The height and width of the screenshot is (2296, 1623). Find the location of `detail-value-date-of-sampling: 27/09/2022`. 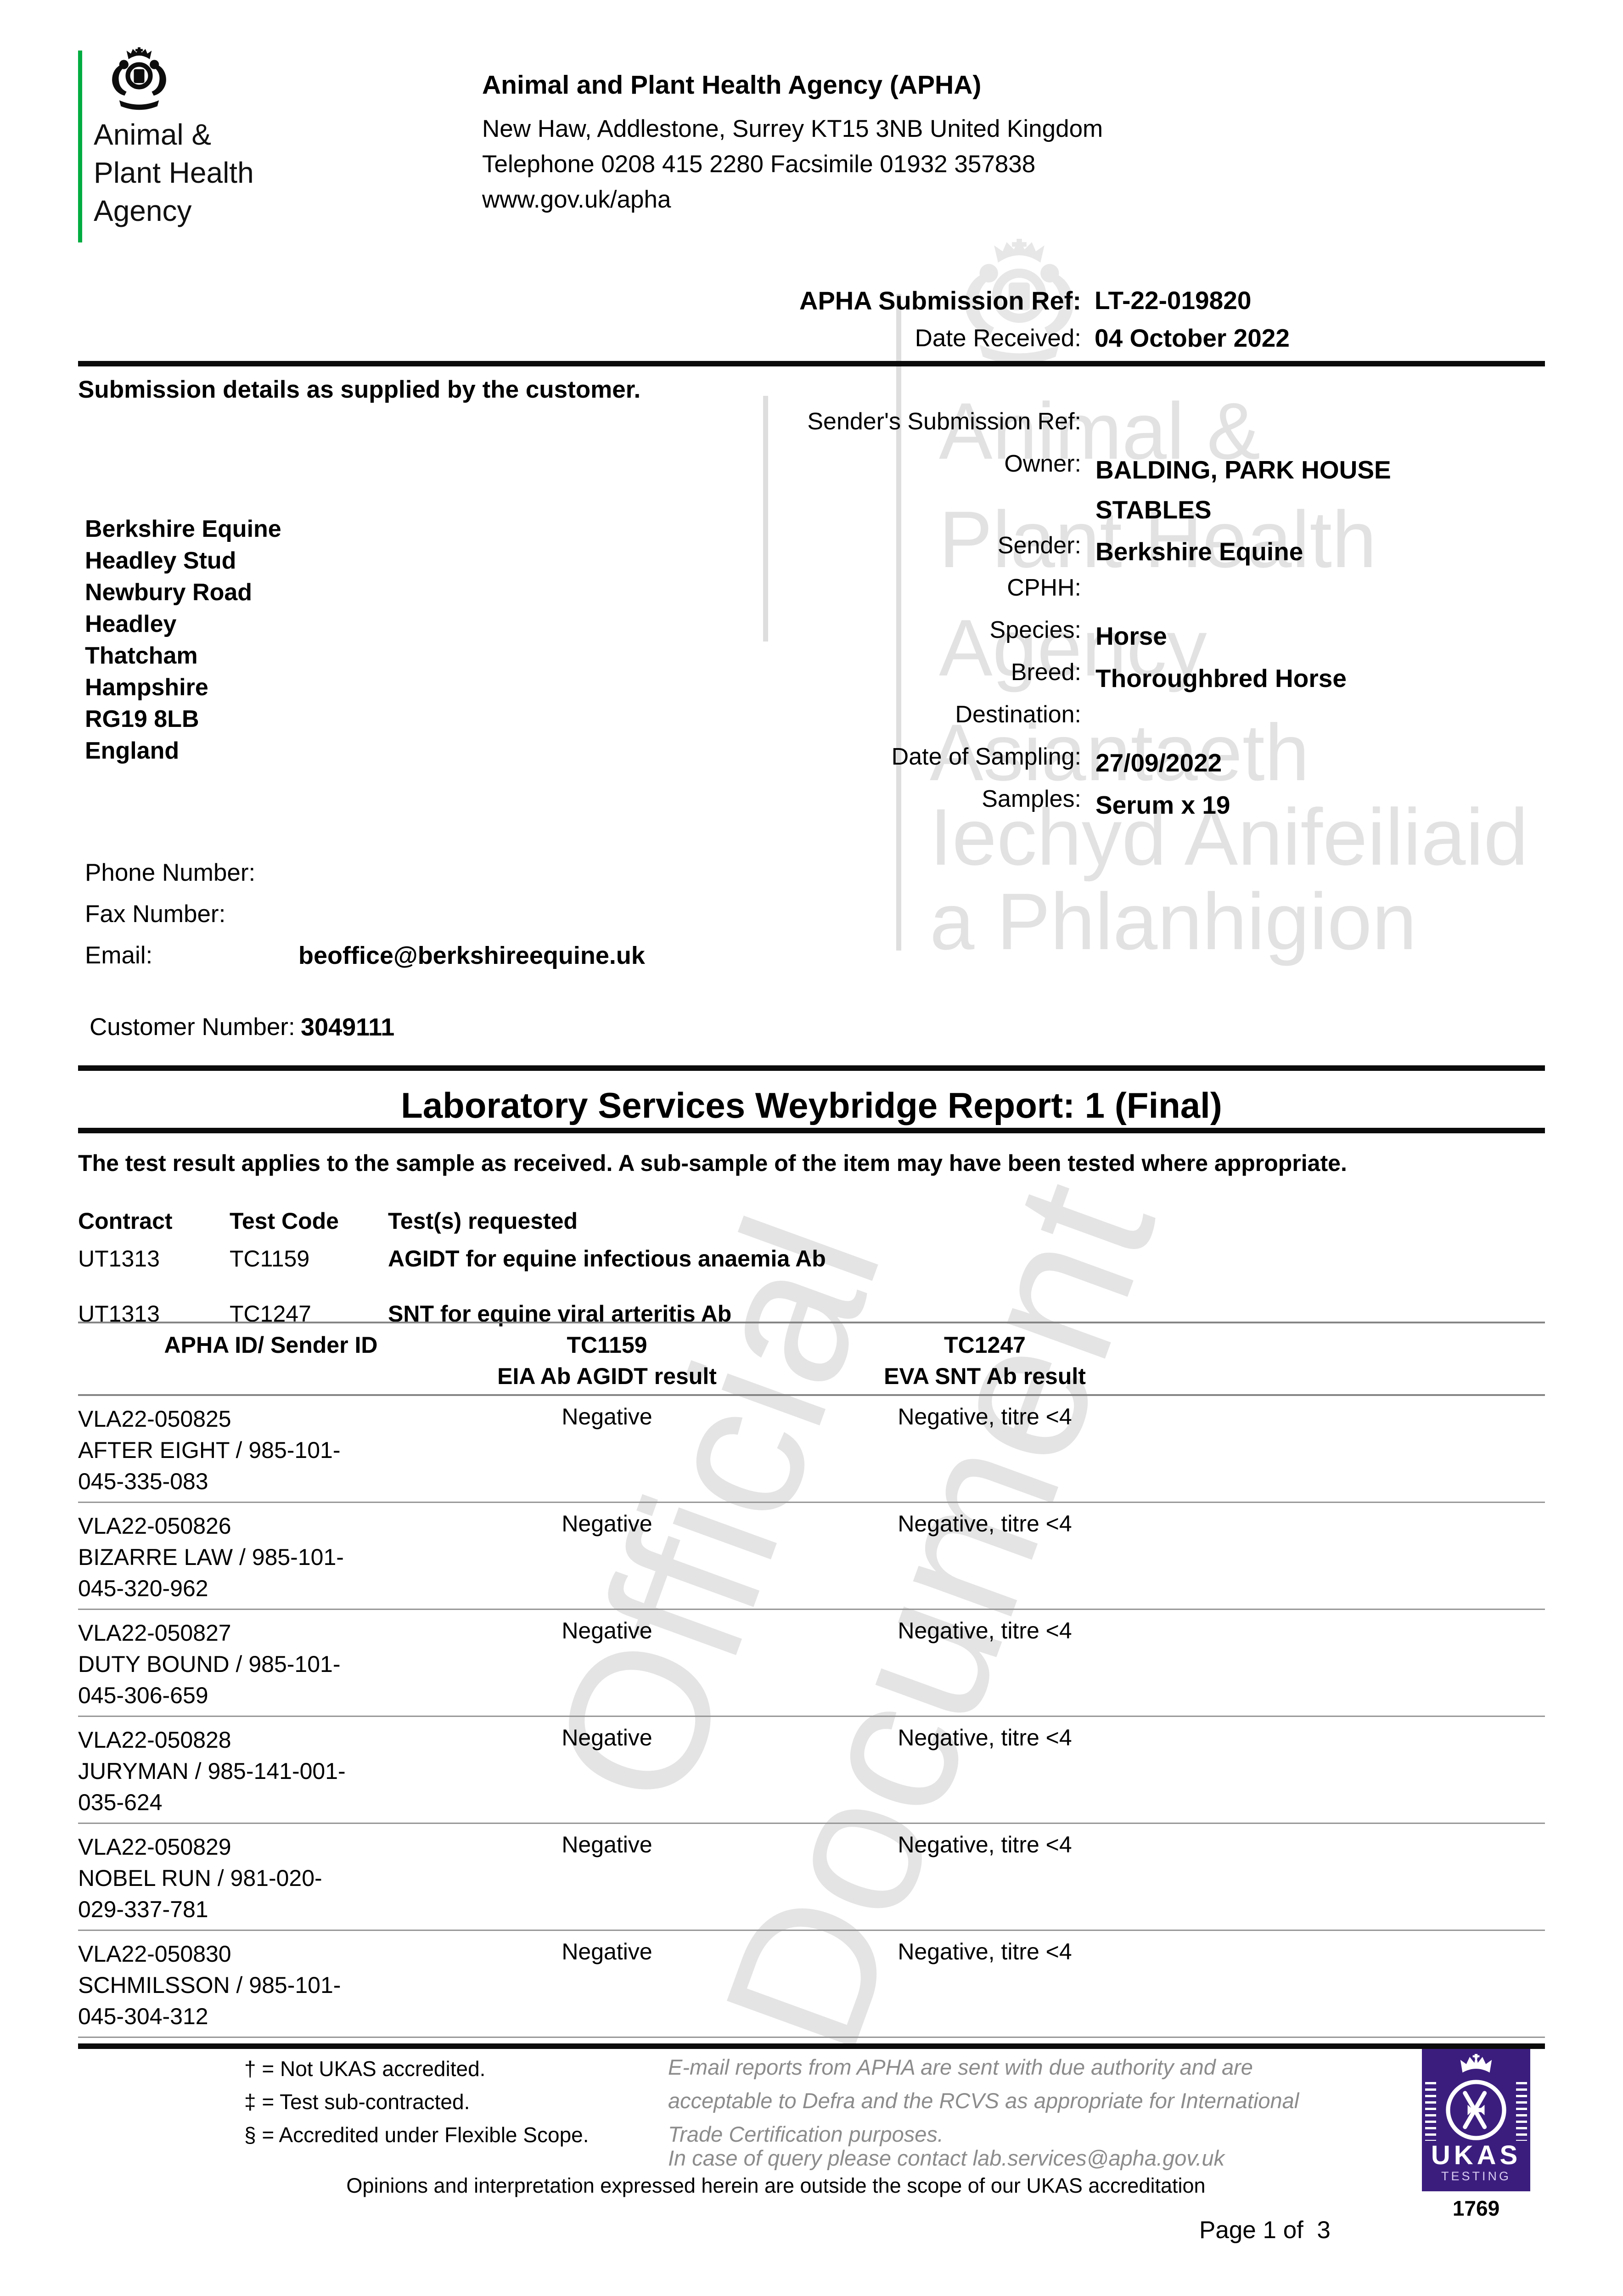

detail-value-date-of-sampling: 27/09/2022 is located at coordinates (1158, 762).